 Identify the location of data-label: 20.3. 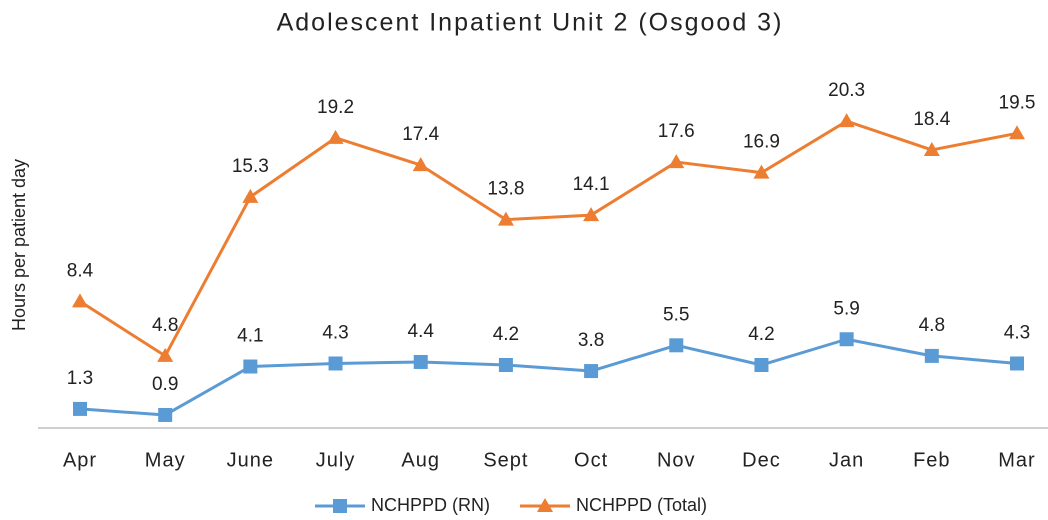
(846, 90).